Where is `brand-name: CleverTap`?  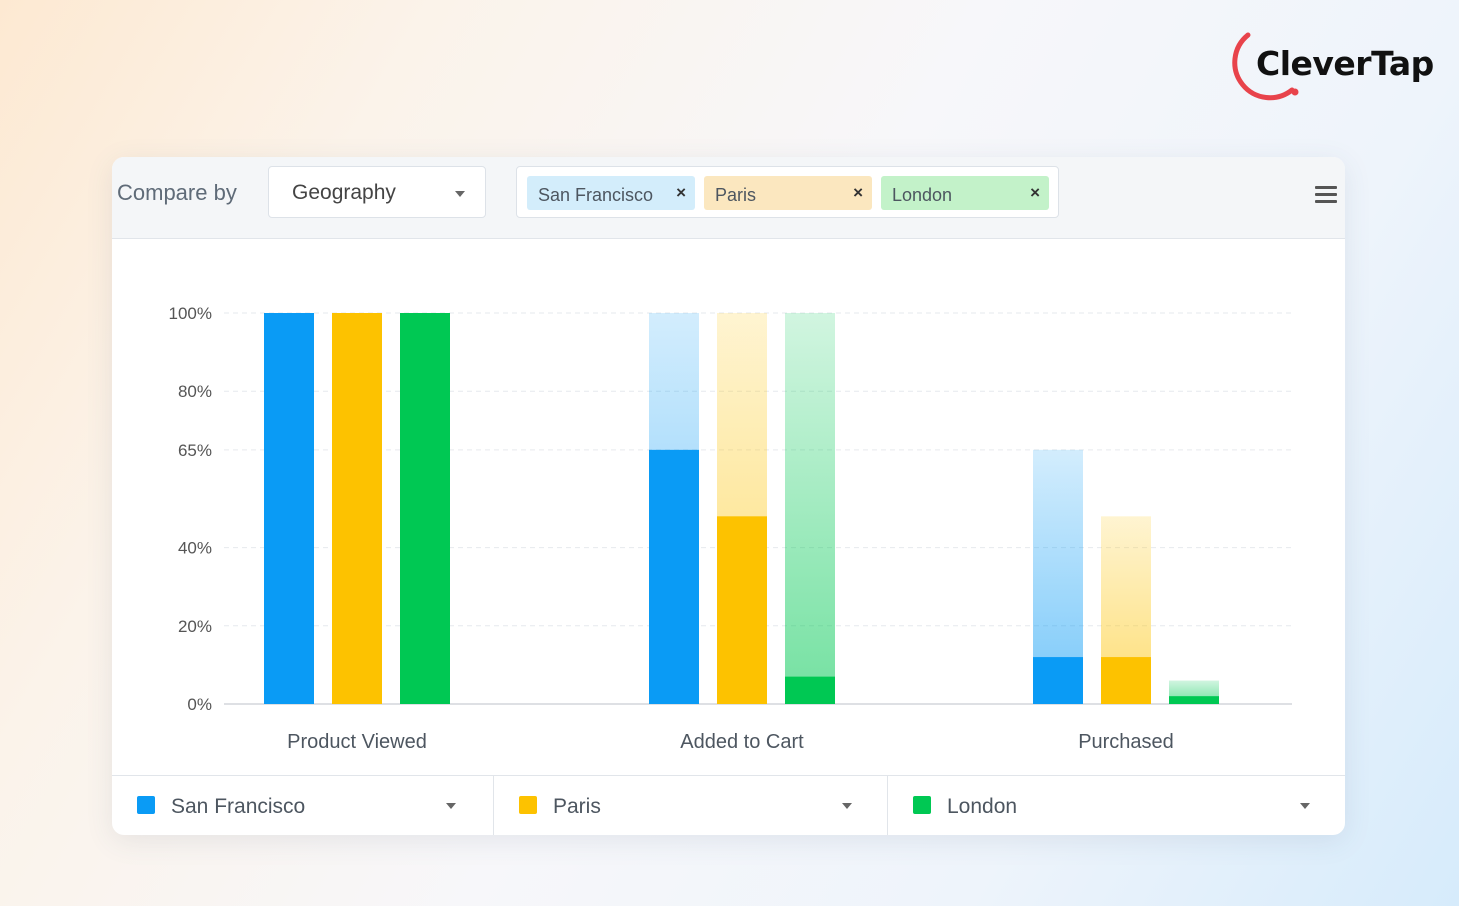 brand-name: CleverTap is located at coordinates (1345, 63).